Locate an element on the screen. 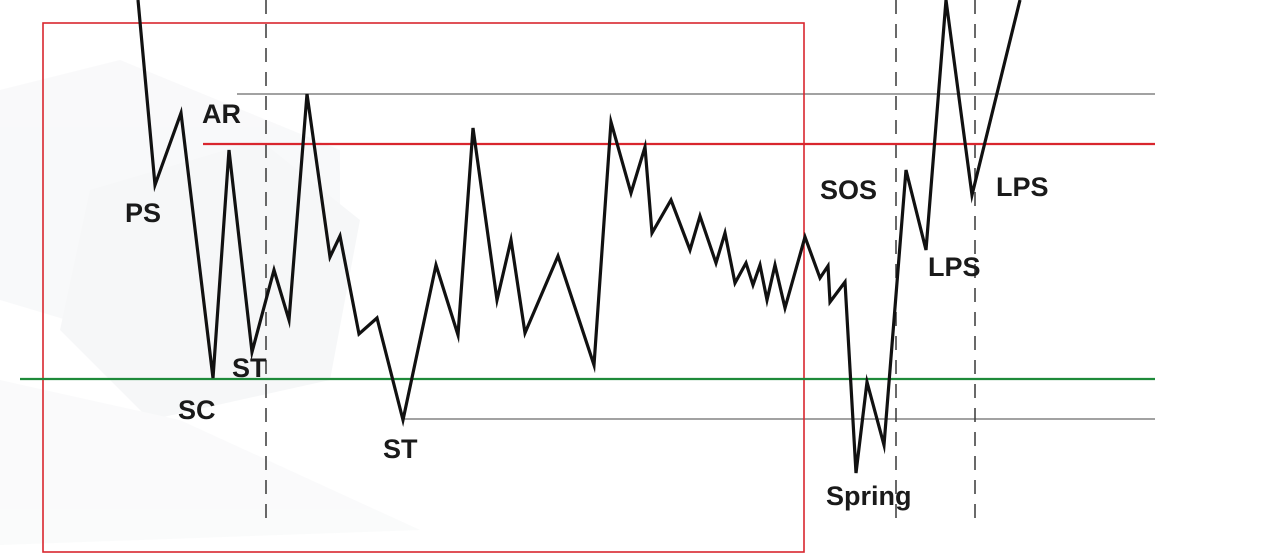  sc-label: SC is located at coordinates (197, 410).